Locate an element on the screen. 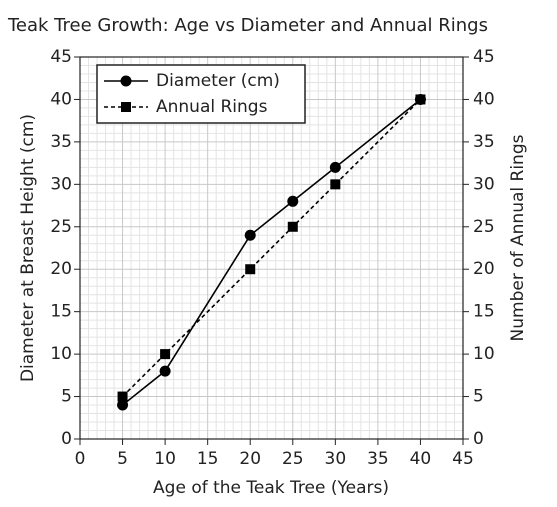 The image size is (557, 507). y-tick-label: 30 is located at coordinates (61, 184).